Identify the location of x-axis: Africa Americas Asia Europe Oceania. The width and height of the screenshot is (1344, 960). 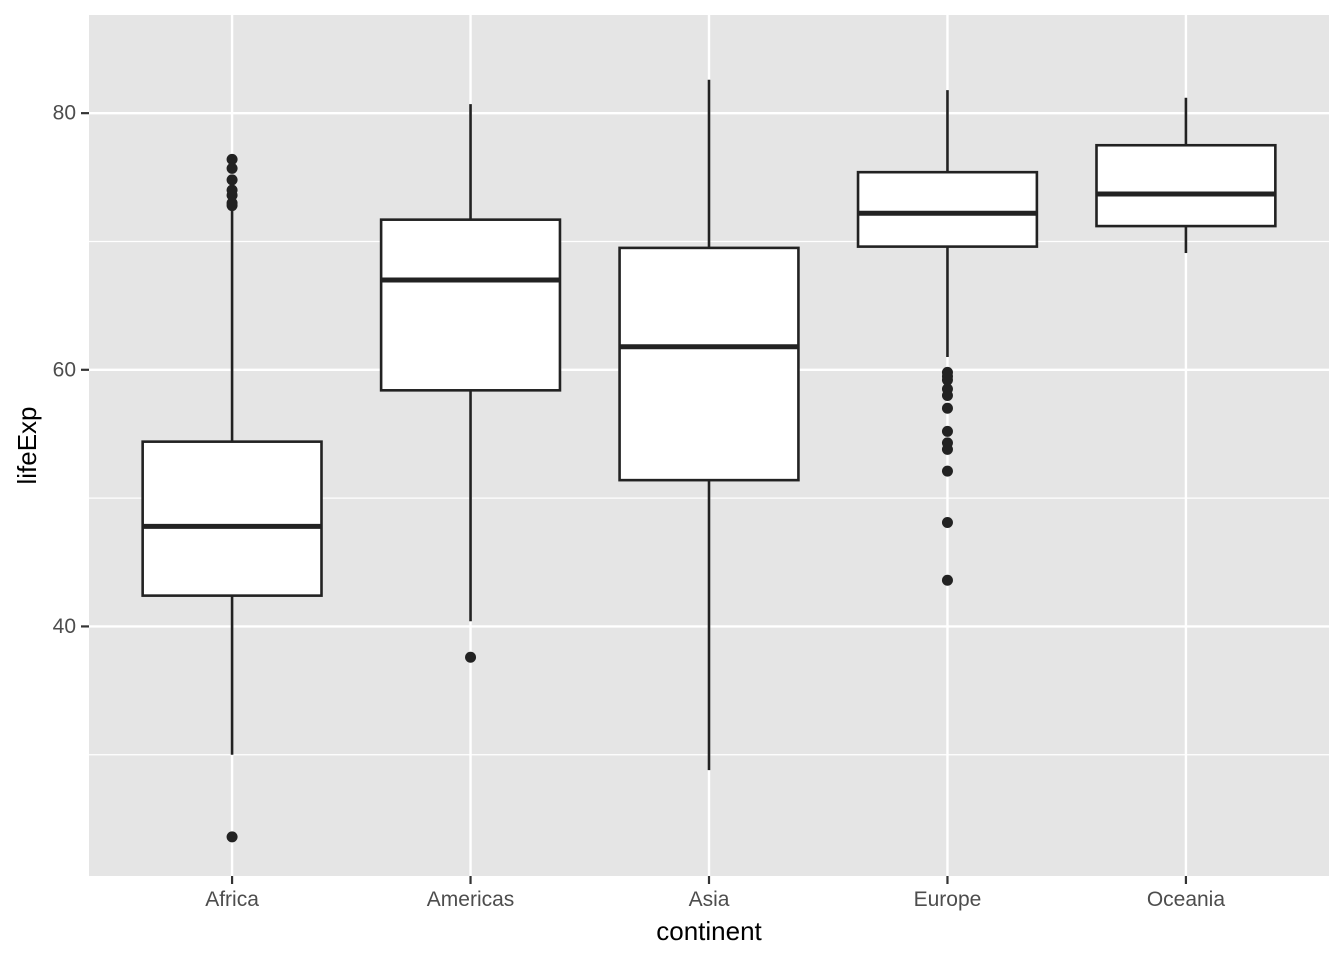
(715, 893).